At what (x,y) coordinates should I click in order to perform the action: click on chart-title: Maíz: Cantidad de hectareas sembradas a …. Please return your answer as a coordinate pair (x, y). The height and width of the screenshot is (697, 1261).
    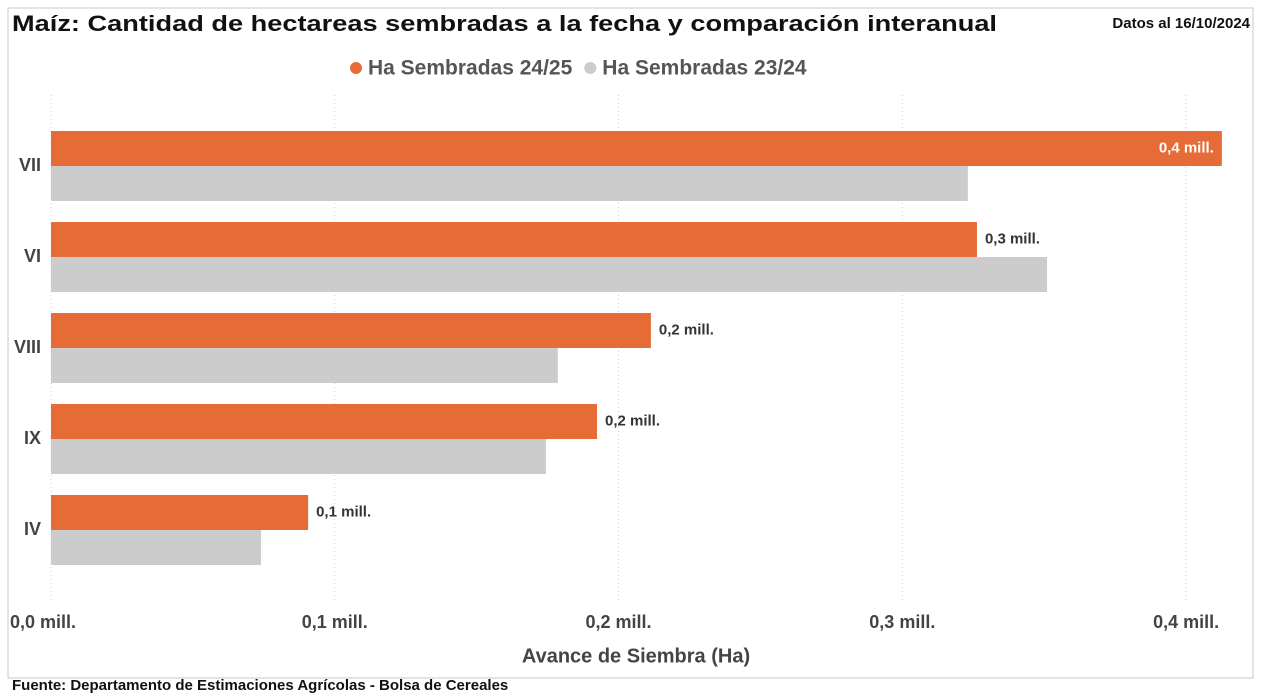
    Looking at the image, I should click on (504, 23).